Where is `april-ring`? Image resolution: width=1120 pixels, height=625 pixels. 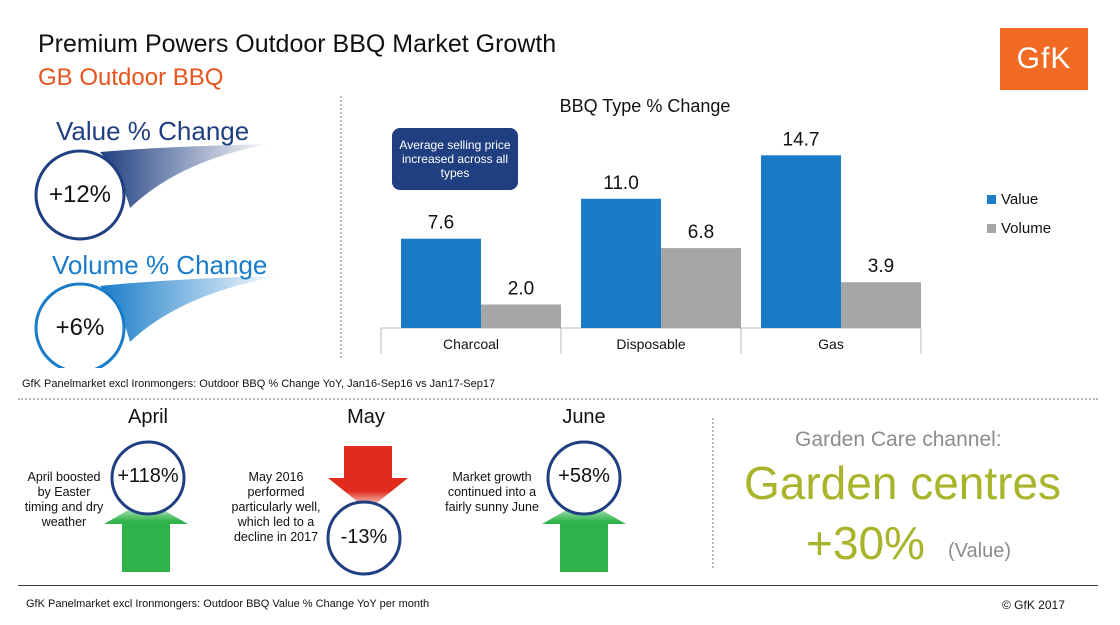
april-ring is located at coordinates (148, 478).